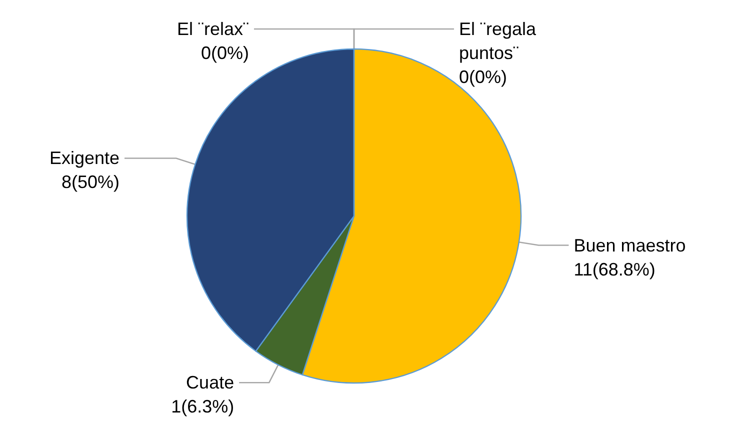 The width and height of the screenshot is (745, 435). I want to click on data-label: 11(68.8%), so click(615, 269).